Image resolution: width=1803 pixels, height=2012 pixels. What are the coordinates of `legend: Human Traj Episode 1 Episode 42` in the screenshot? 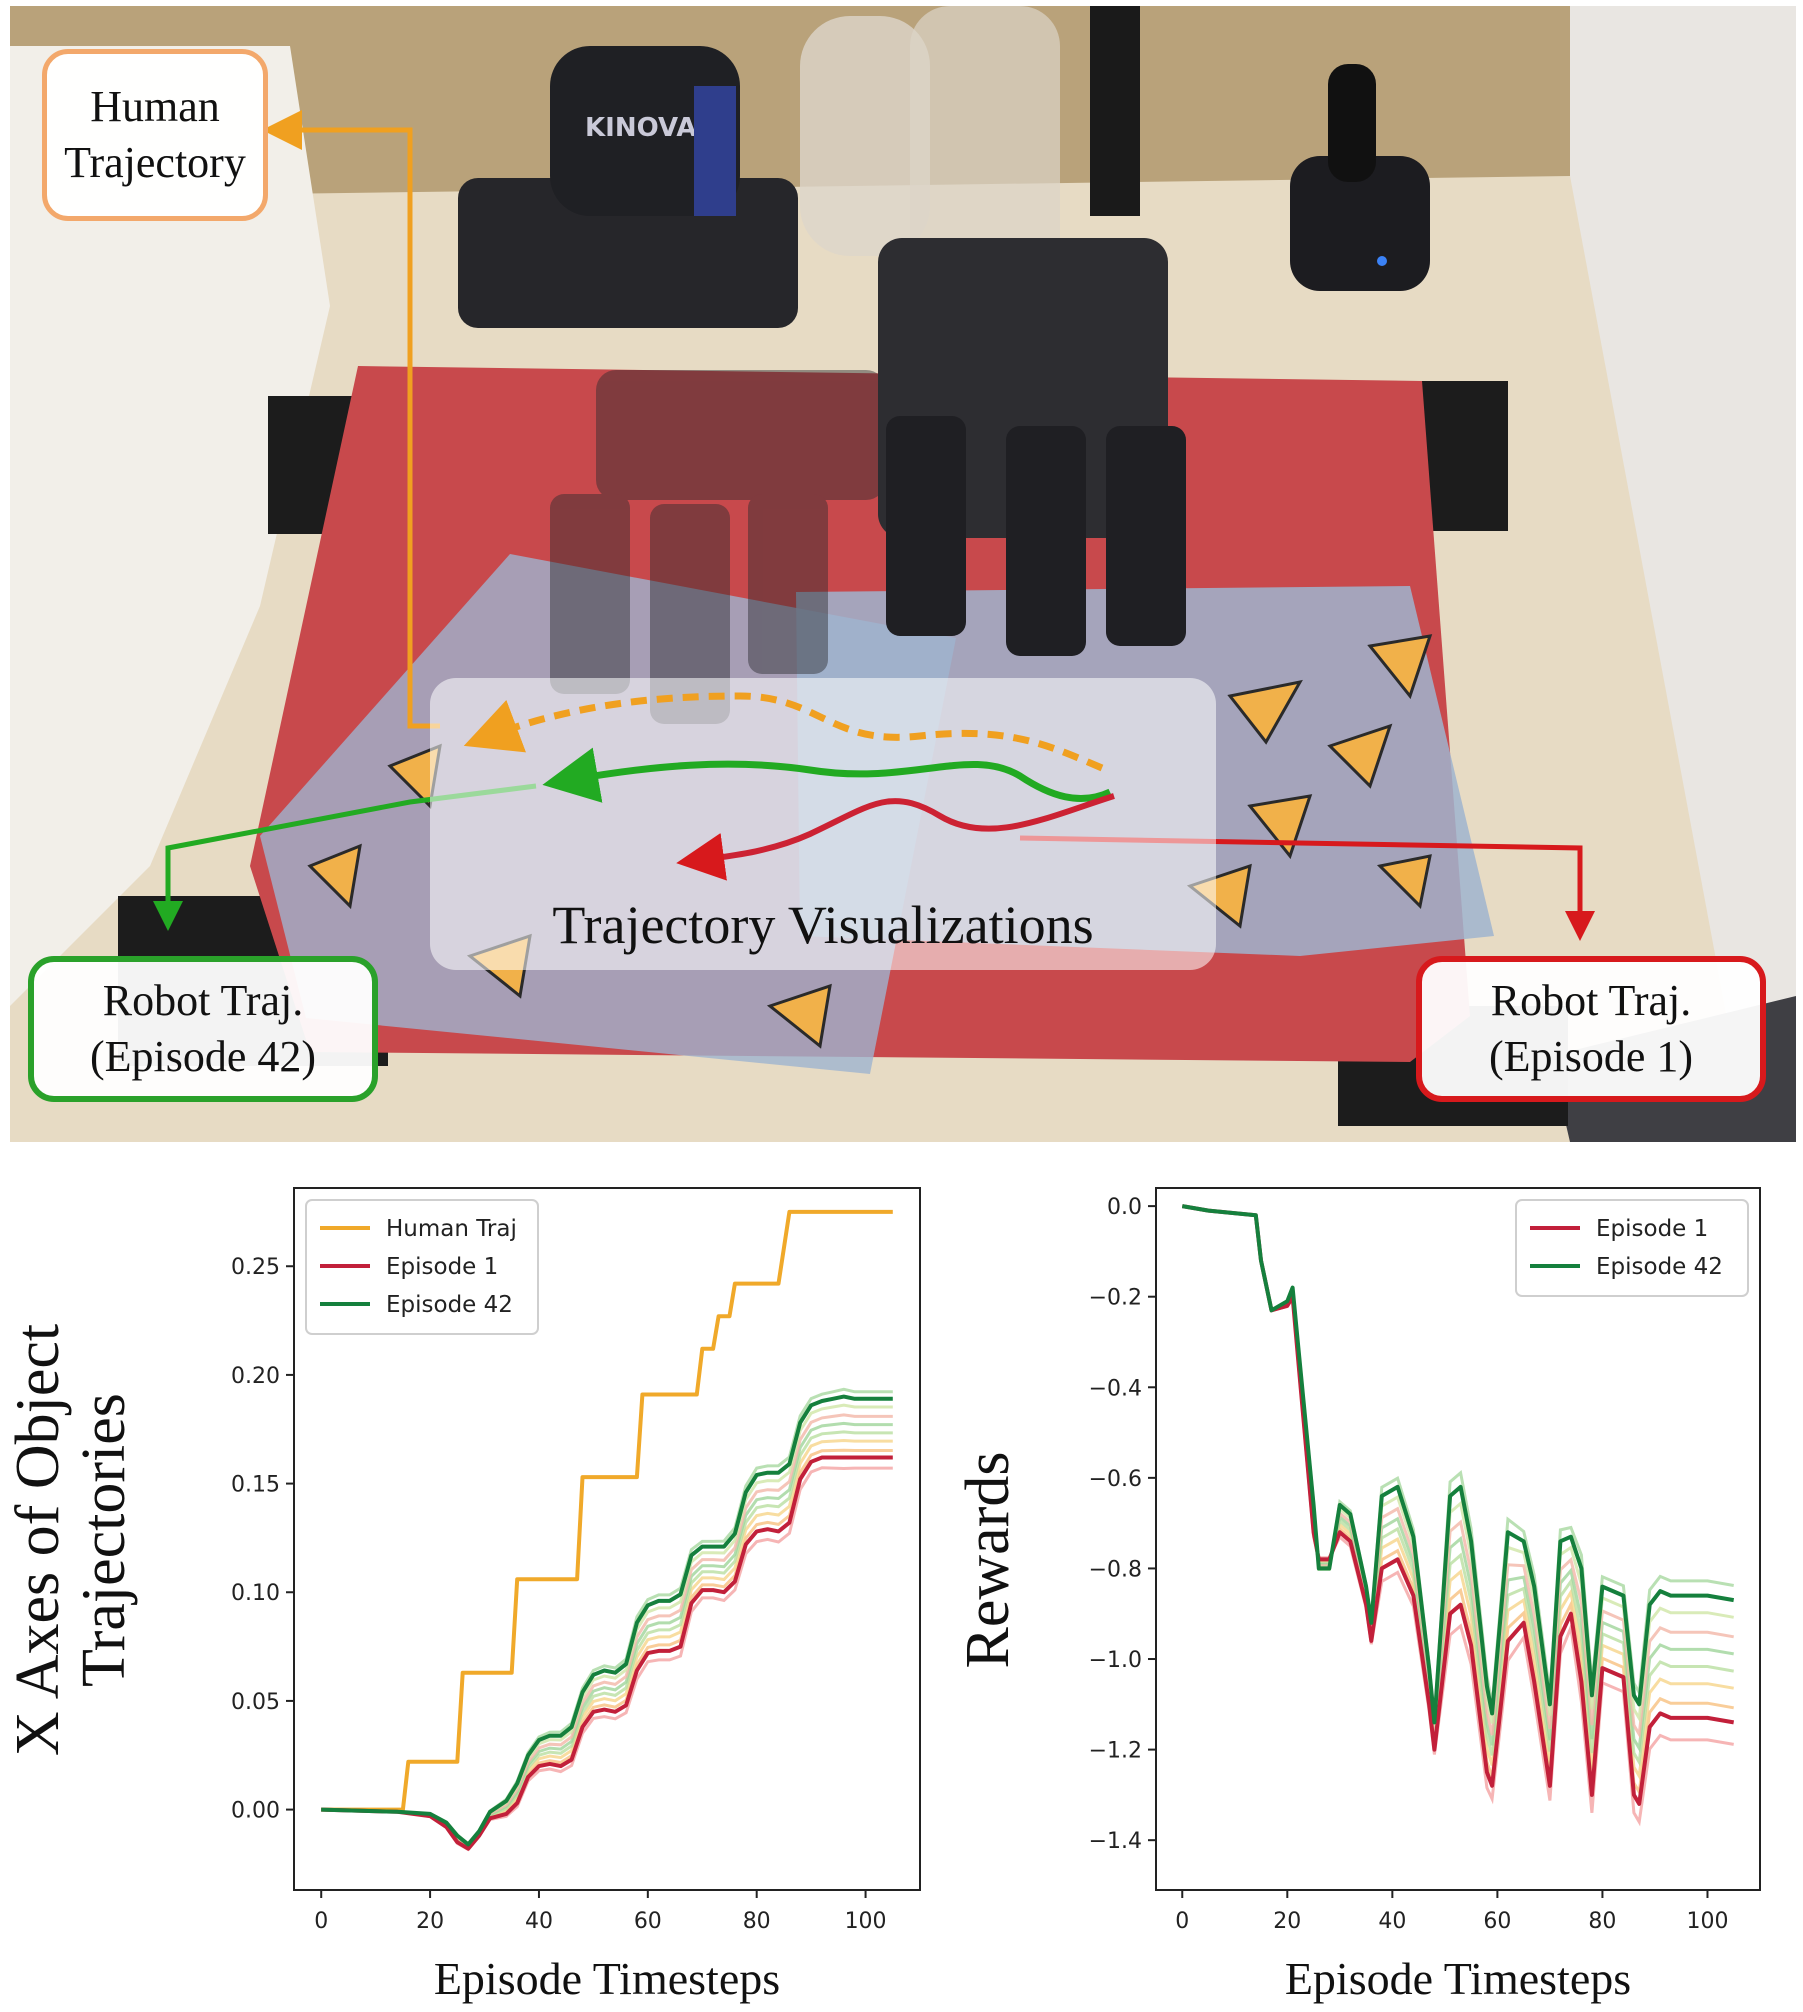 It's located at (422, 1267).